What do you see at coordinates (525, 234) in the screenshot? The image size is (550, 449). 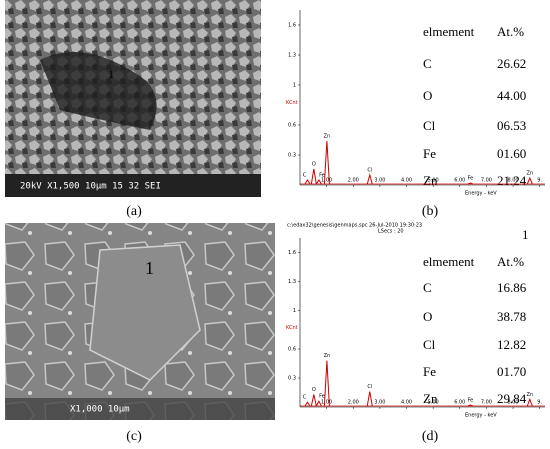 I see `point-marker: 1` at bounding box center [525, 234].